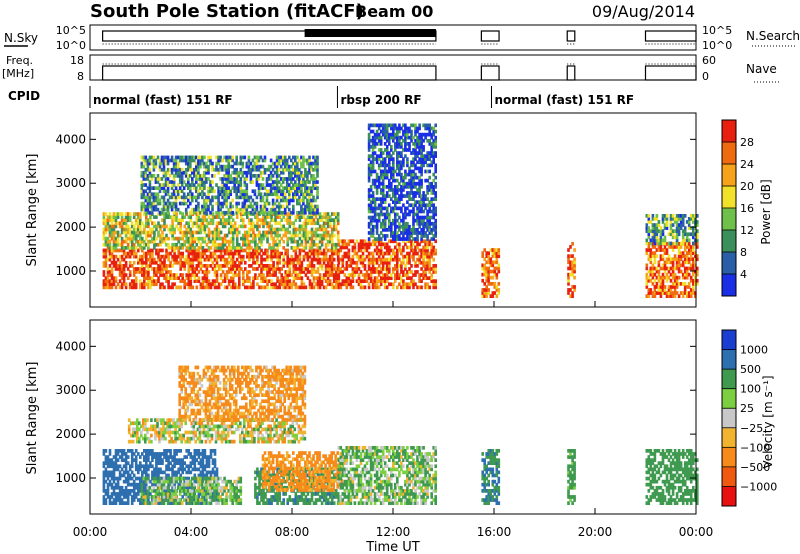 The width and height of the screenshot is (800, 554). Describe the element at coordinates (709, 60) in the screenshot. I see `nave-tick-top: 60` at that location.